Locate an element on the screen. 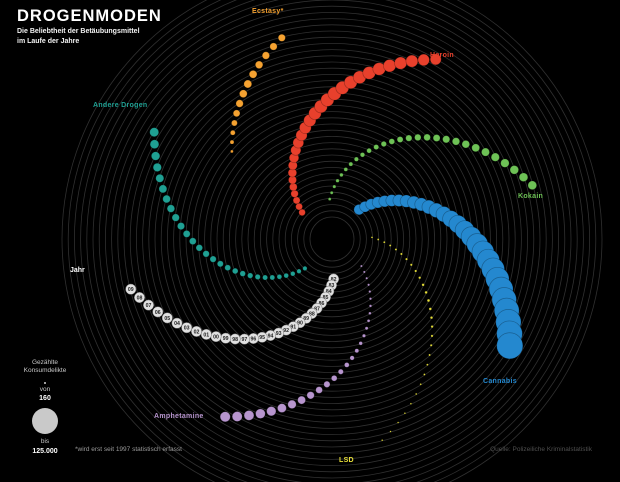  year-node-label: 84 is located at coordinates (329, 292).